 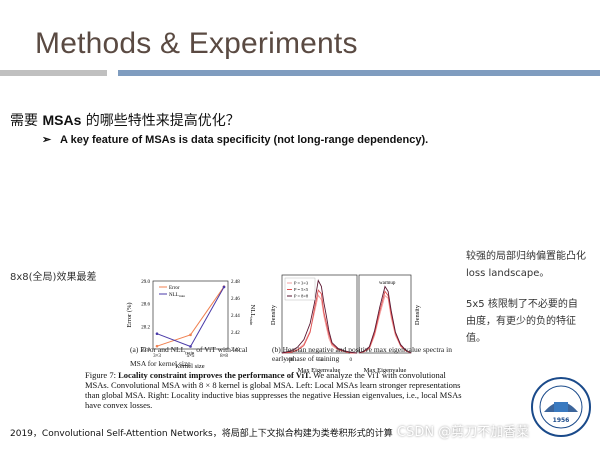 I want to click on question-prefix: 需要, so click(x=26, y=121).